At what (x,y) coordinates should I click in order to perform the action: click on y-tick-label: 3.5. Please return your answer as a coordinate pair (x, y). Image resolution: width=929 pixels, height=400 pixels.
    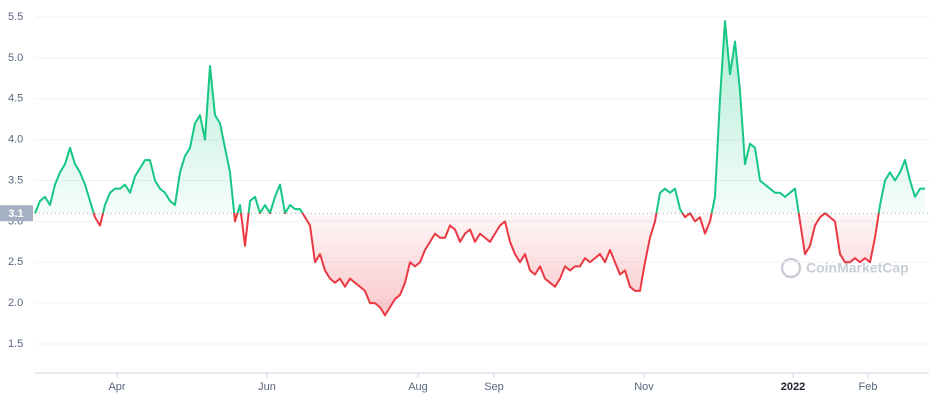
    Looking at the image, I should click on (15, 180).